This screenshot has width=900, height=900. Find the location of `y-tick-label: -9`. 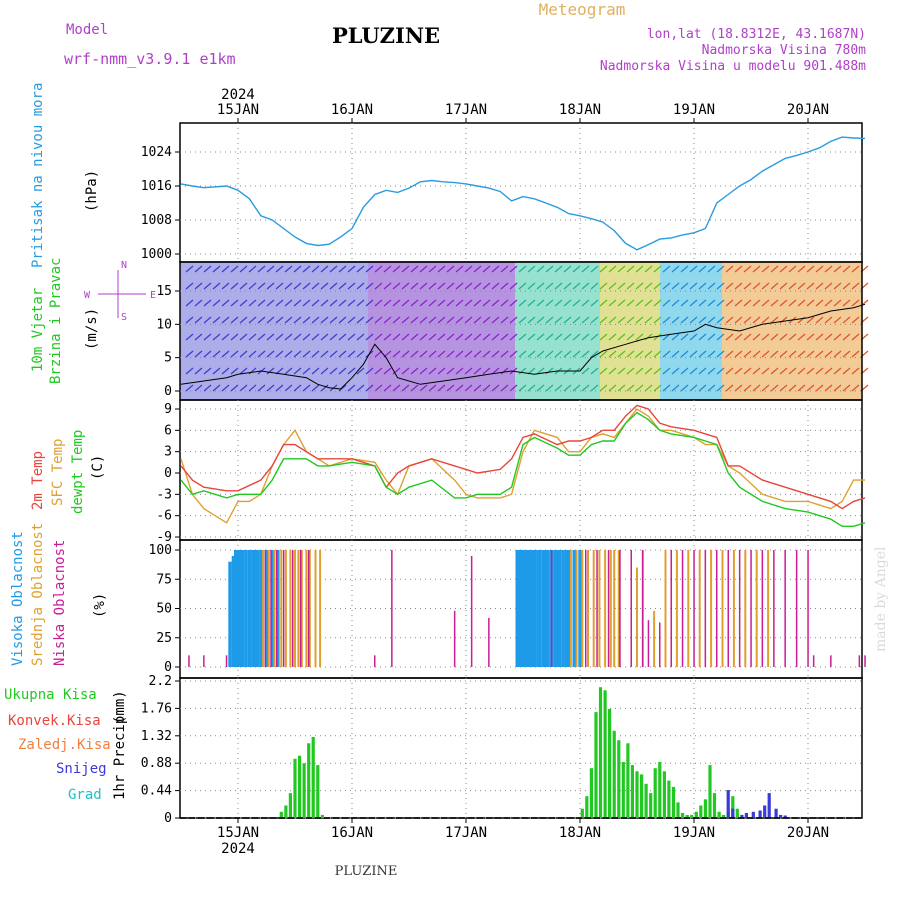

y-tick-label: -9 is located at coordinates (164, 537).